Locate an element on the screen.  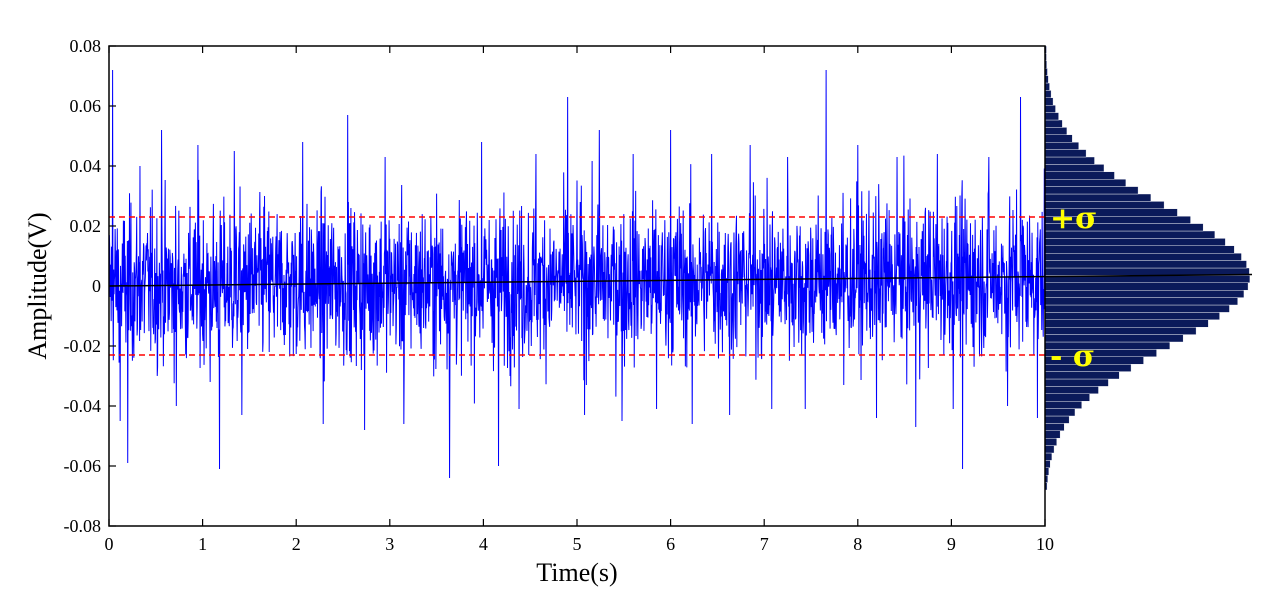
x-tick-label: 0 is located at coordinates (109, 544).